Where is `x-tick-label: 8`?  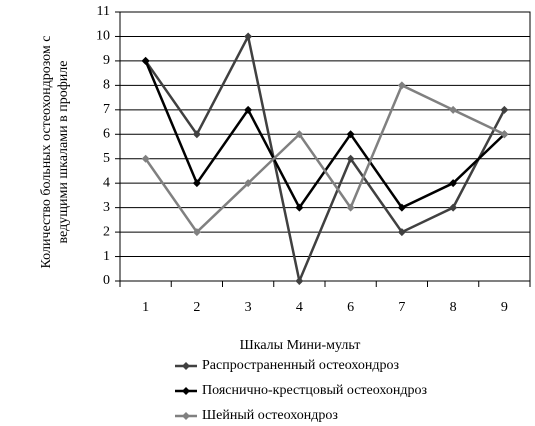 x-tick-label: 8 is located at coordinates (453, 307).